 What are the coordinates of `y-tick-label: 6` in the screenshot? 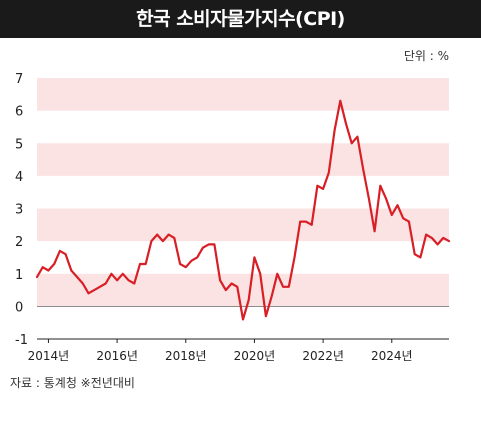 It's located at (19, 112).